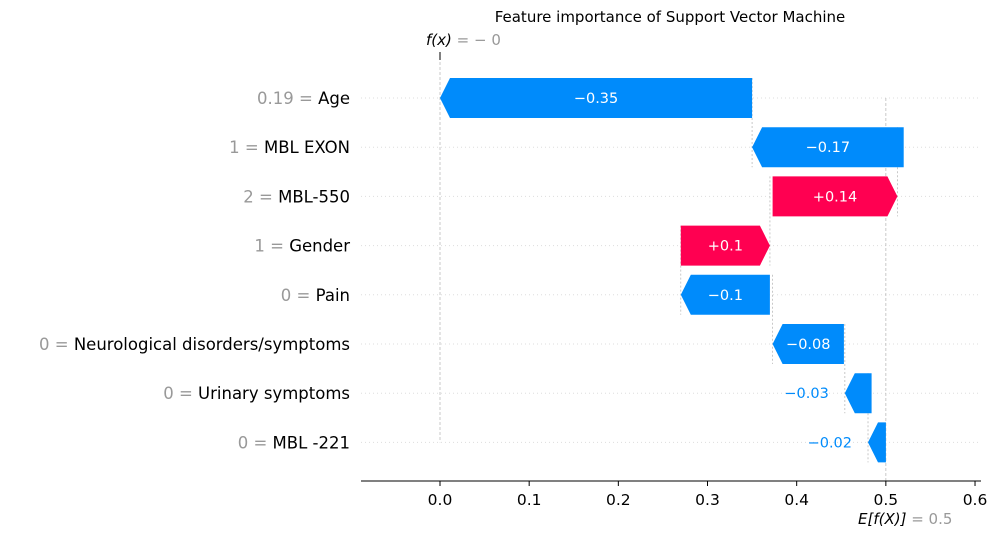 This screenshot has height=540, width=999. What do you see at coordinates (260, 196) in the screenshot?
I see `feature-value: 2 =` at bounding box center [260, 196].